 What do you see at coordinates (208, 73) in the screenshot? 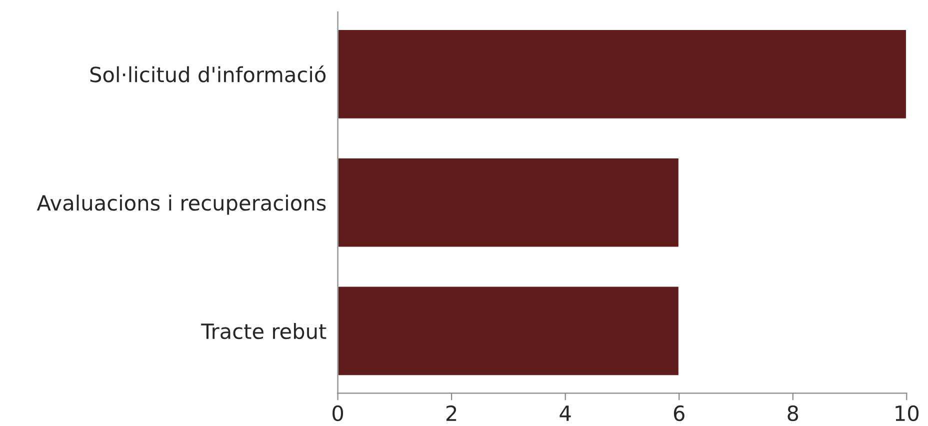
I see `y-tick-label: Sol·licitud d'informació` at bounding box center [208, 73].